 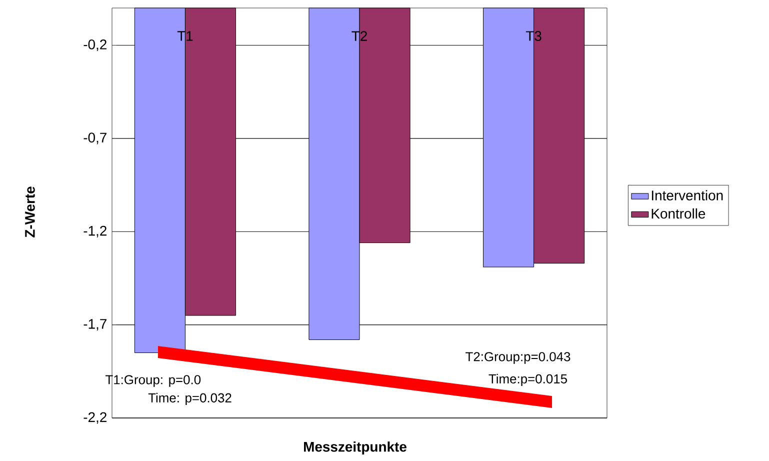 I want to click on annotation: T2:Group:p=0.043, so click(x=518, y=358).